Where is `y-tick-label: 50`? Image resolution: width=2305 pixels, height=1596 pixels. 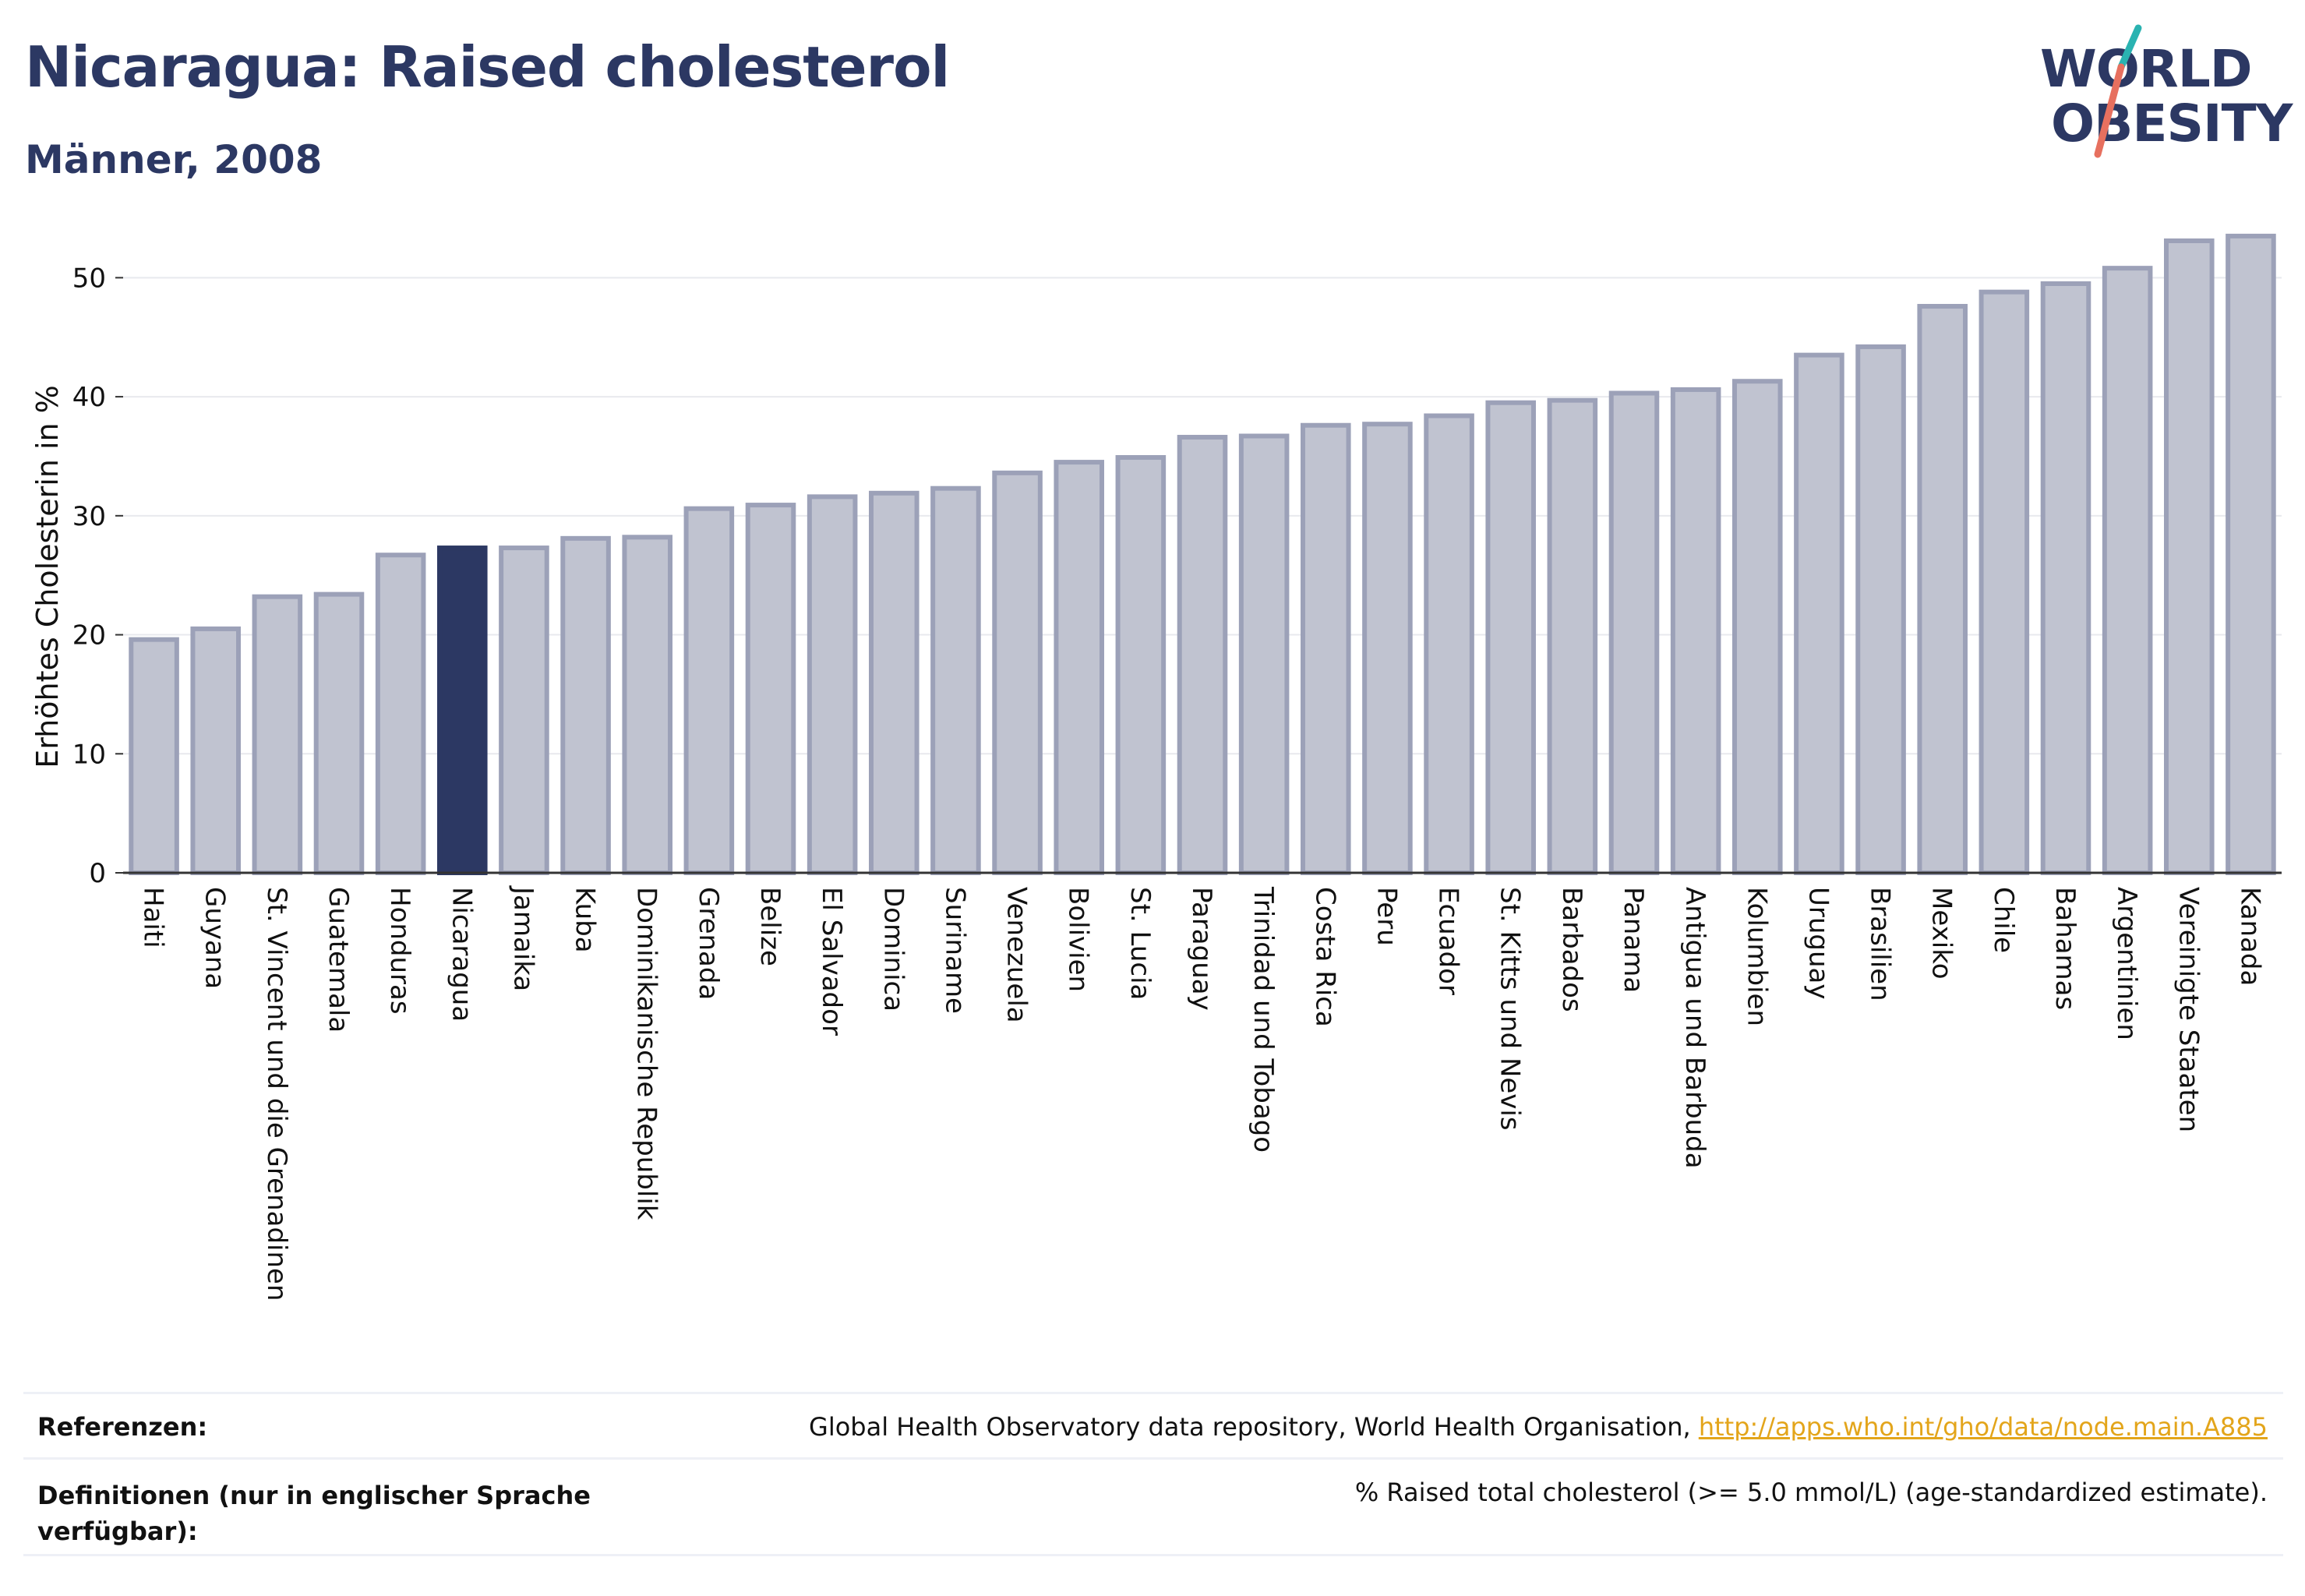 y-tick-label: 50 is located at coordinates (89, 278).